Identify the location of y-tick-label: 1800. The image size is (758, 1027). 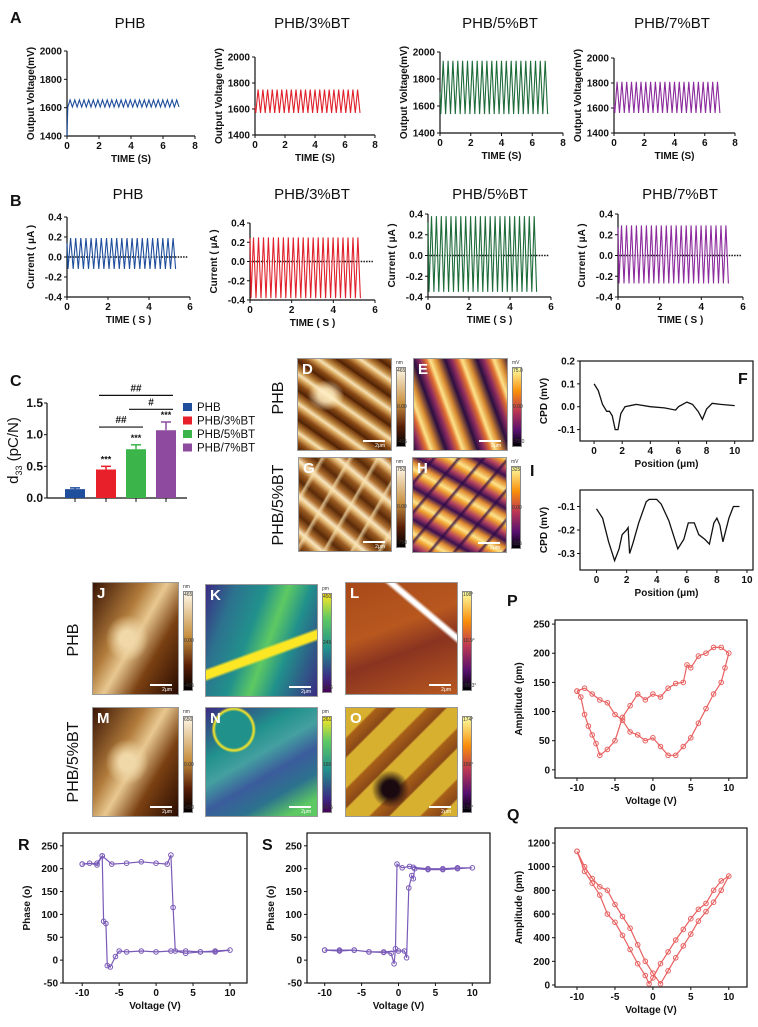
(239, 84).